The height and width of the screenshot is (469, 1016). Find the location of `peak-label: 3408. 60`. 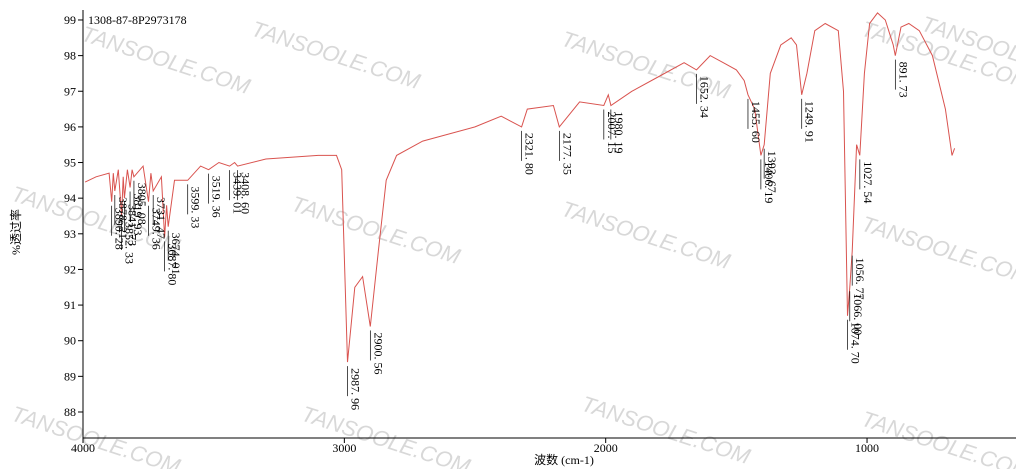

peak-label: 3408. 60 is located at coordinates (246, 193).